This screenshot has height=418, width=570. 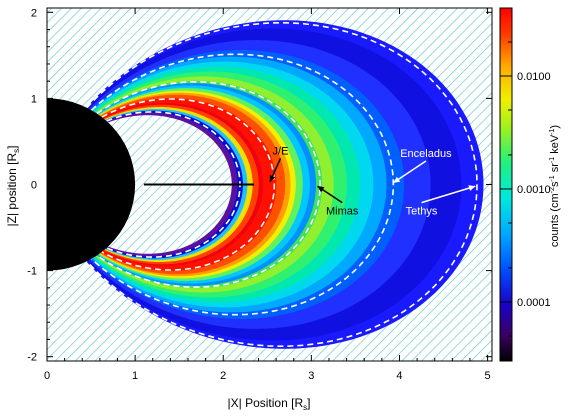 I want to click on moon-label: Enceladus, so click(x=426, y=154).